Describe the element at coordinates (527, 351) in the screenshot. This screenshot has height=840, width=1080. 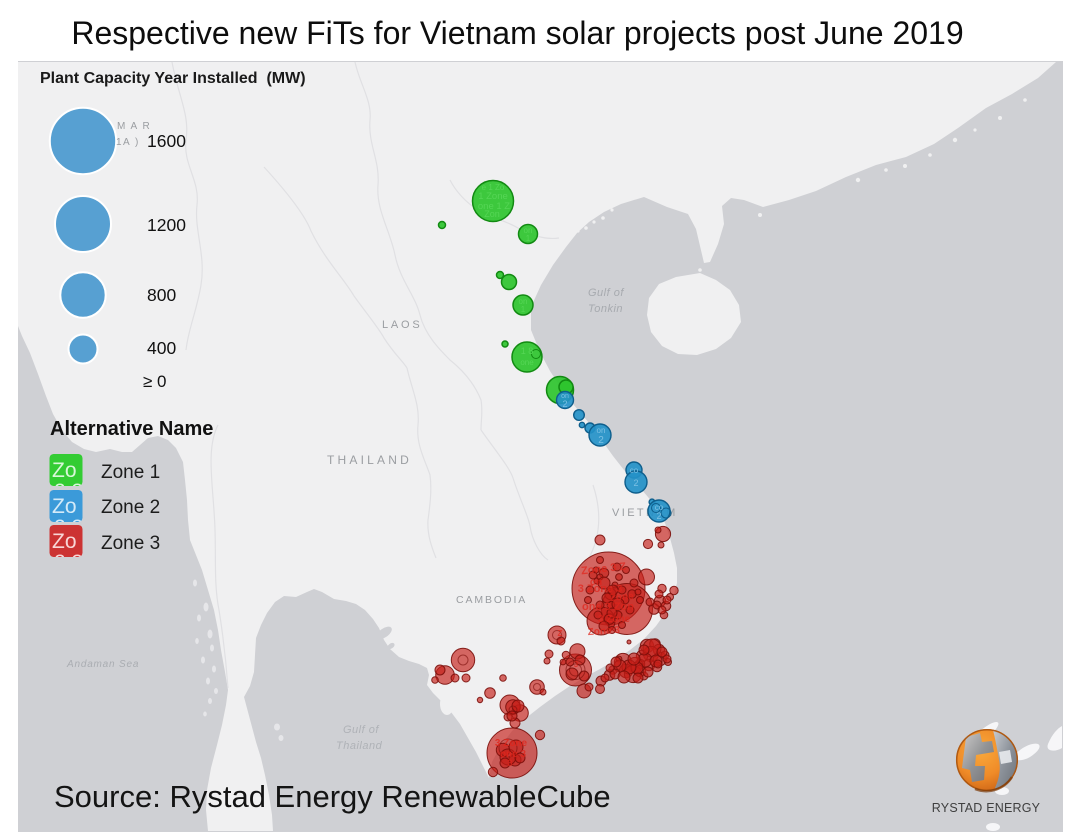
I see `svg-text: 1 8` at that location.